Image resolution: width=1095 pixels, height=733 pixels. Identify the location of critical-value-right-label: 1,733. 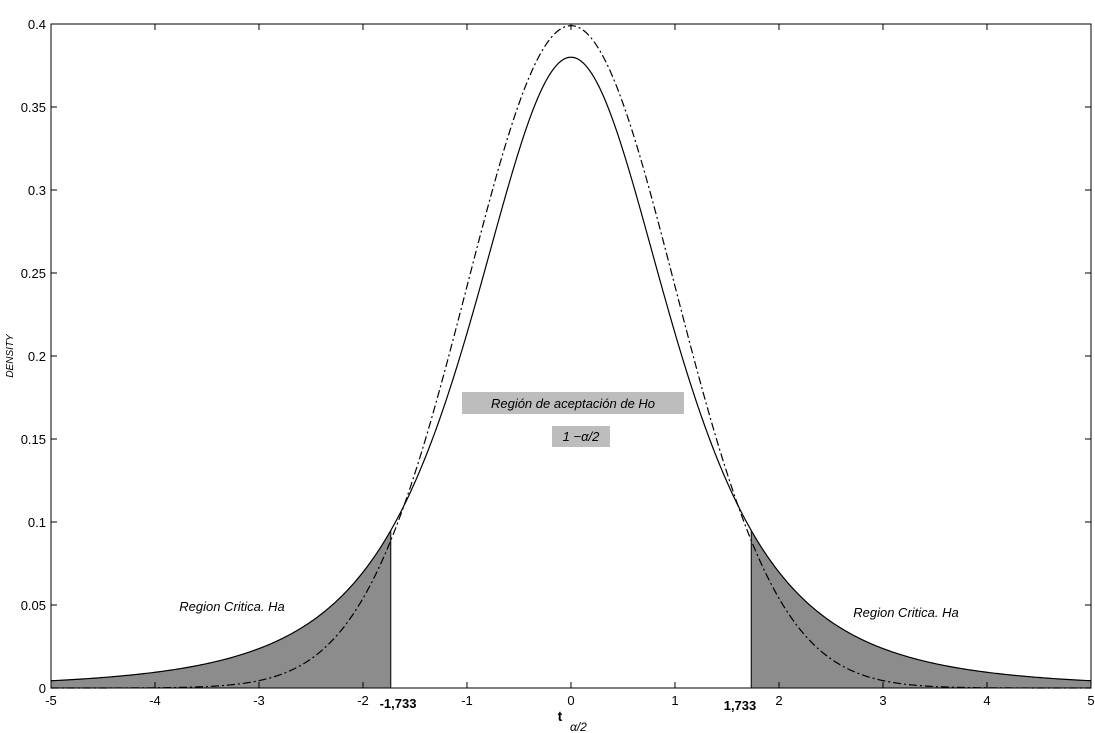
(740, 705).